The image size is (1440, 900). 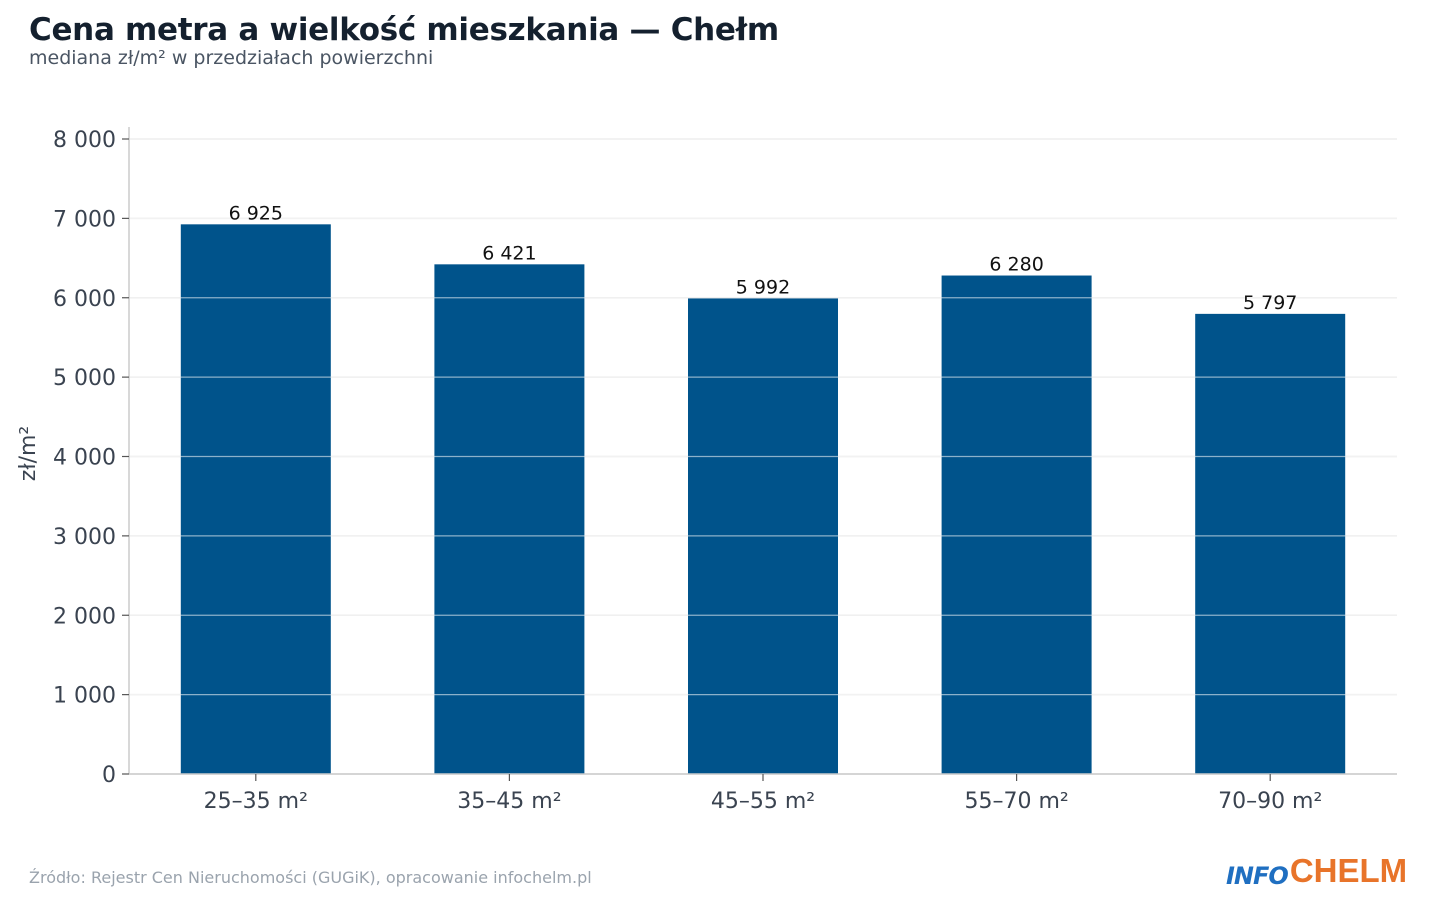 I want to click on data-label: 6 925, so click(x=256, y=213).